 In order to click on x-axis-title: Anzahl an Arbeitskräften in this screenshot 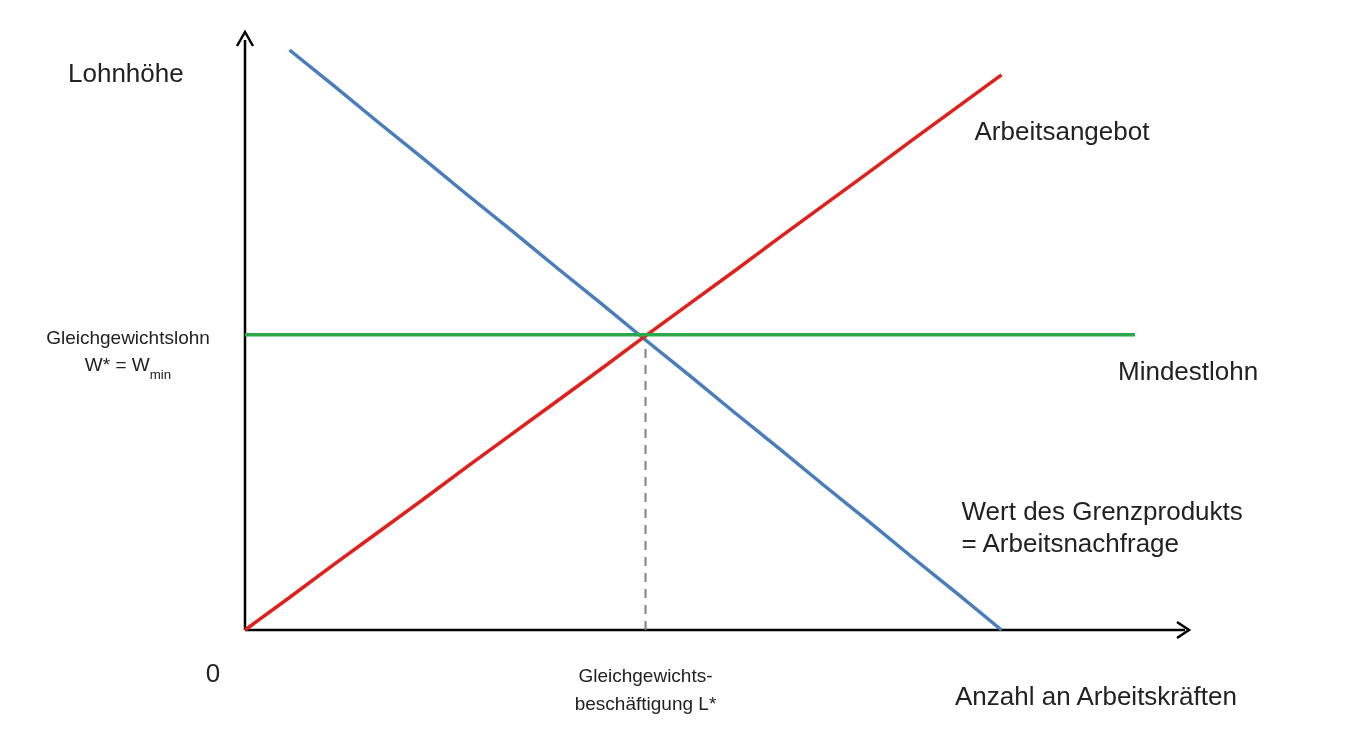, I will do `click(1096, 696)`.